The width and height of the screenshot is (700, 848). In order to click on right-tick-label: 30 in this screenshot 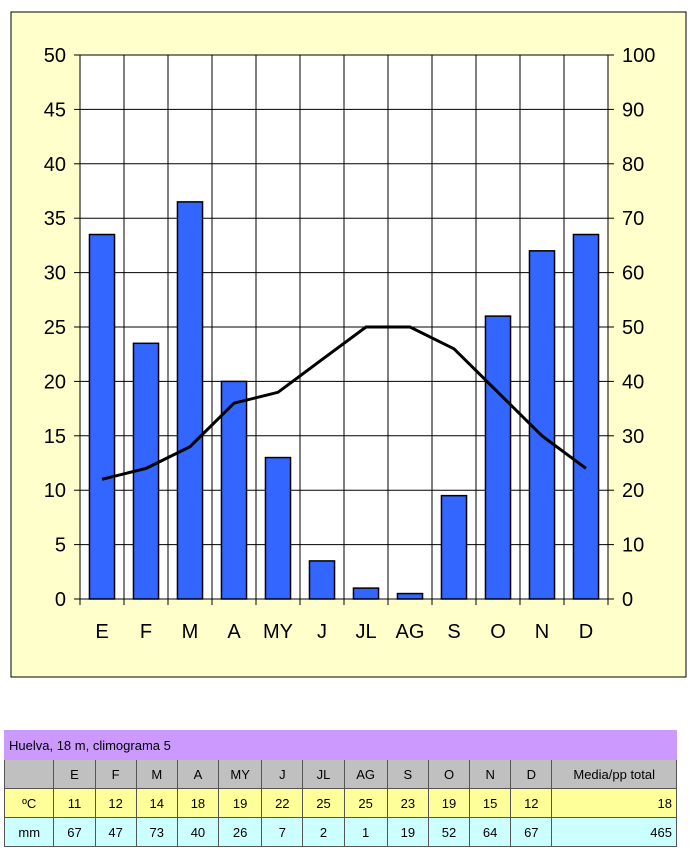, I will do `click(633, 437)`.